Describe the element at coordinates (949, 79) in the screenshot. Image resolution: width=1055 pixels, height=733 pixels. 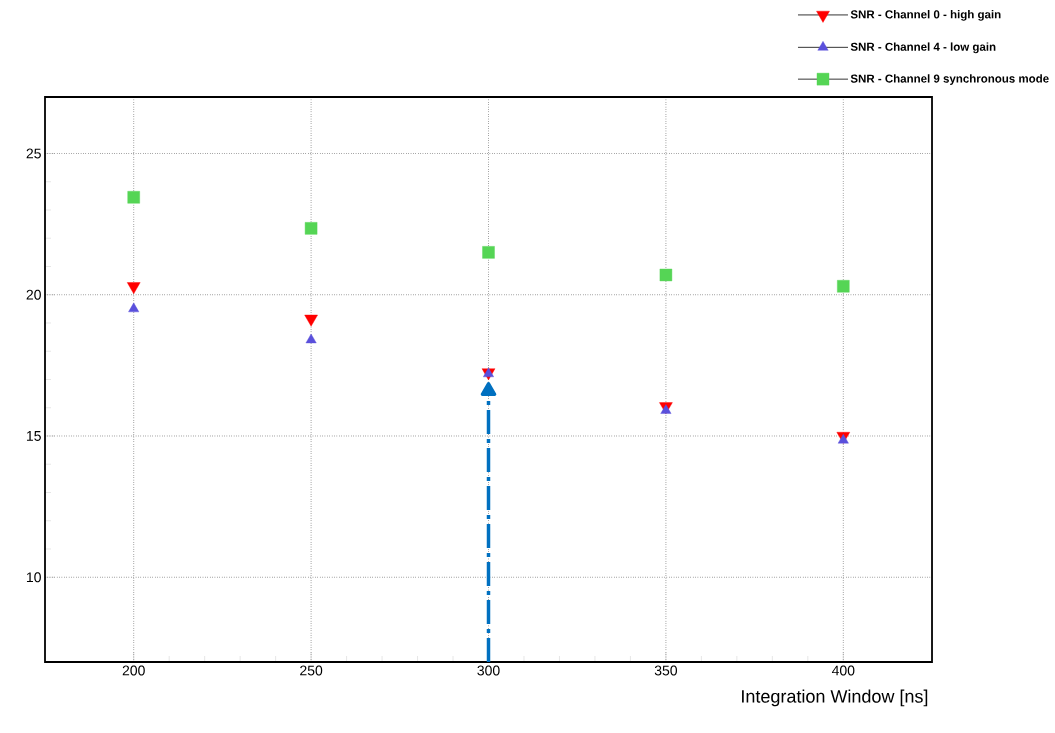
I see `legend-label: SNR - Channel 9 synchronous mode` at that location.